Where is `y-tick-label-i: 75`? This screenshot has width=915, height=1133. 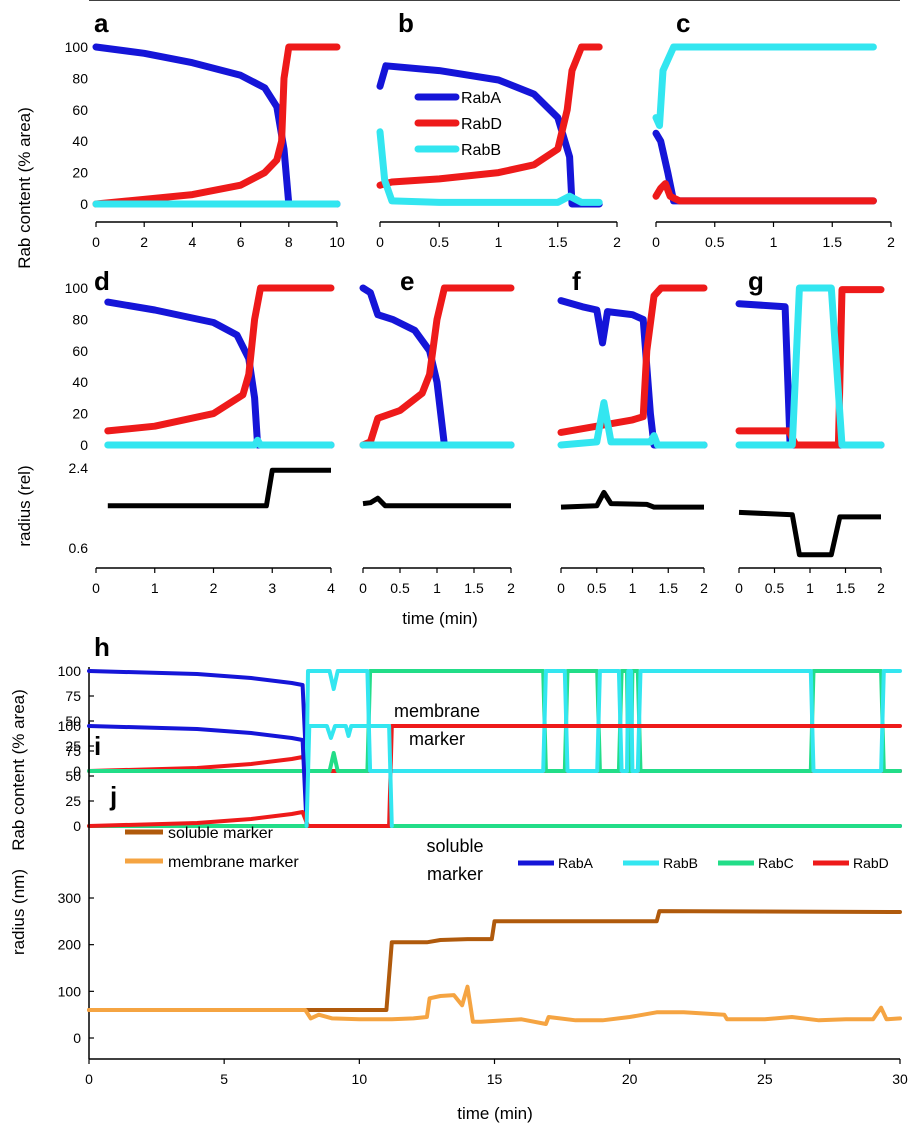
y-tick-label-i: 75 is located at coordinates (73, 751).